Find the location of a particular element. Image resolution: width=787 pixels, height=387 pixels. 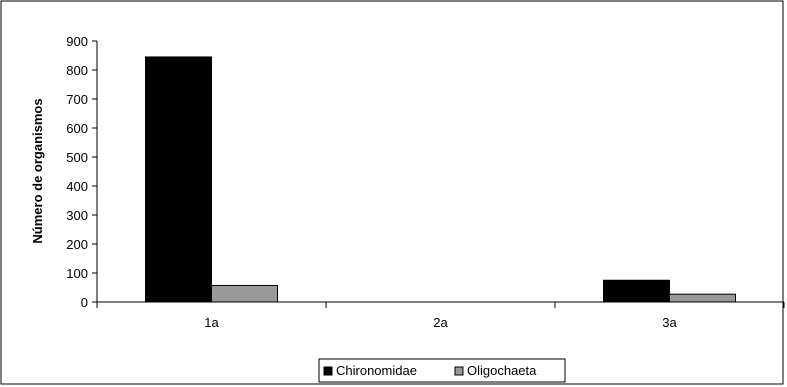

y-tick-label: 0 is located at coordinates (84, 302).